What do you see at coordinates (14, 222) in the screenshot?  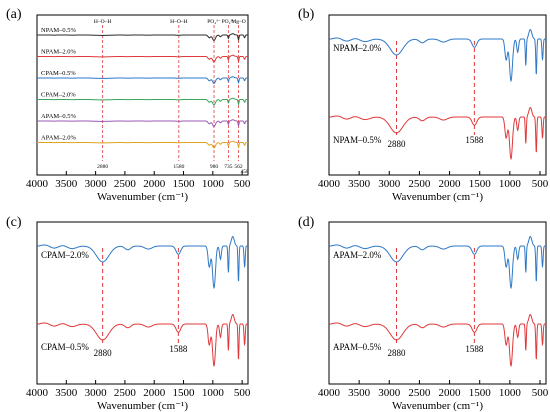 I see `panel-label: (c)` at bounding box center [14, 222].